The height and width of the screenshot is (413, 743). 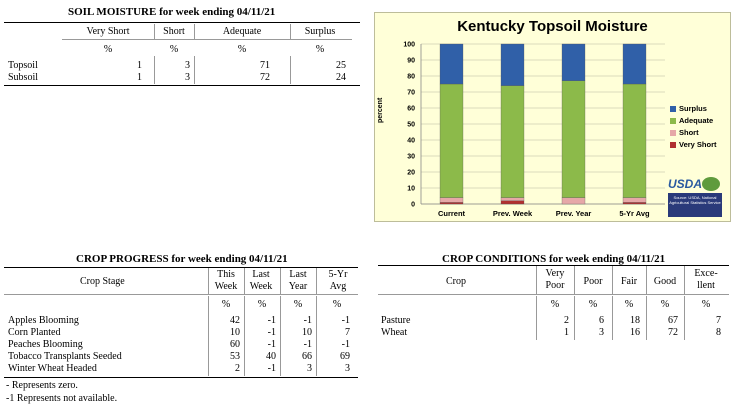 What do you see at coordinates (635, 332) in the screenshot?
I see `value-cell: 16` at bounding box center [635, 332].